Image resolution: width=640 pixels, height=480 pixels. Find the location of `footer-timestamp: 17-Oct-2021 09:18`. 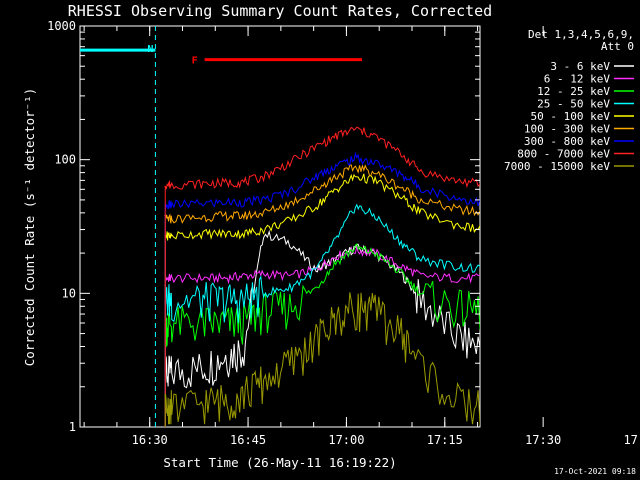

footer-timestamp: 17-Oct-2021 09:18 is located at coordinates (595, 471).